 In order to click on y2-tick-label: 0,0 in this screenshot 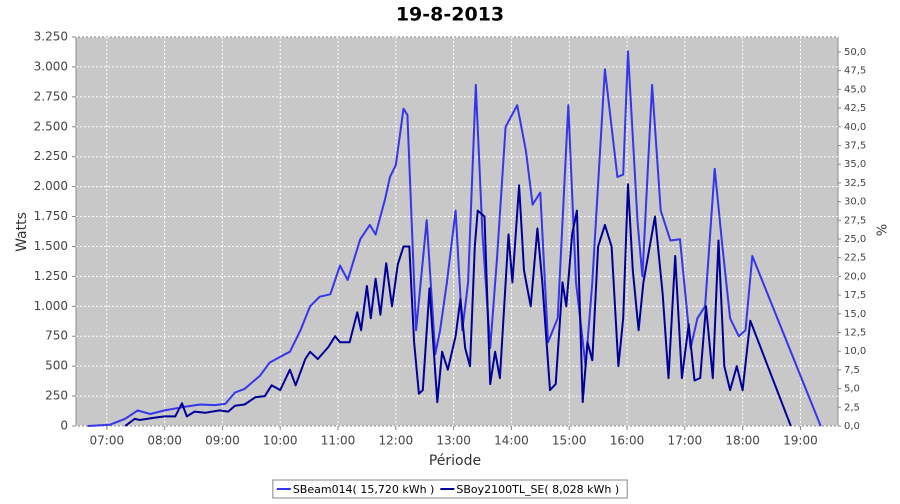, I will do `click(852, 426)`.